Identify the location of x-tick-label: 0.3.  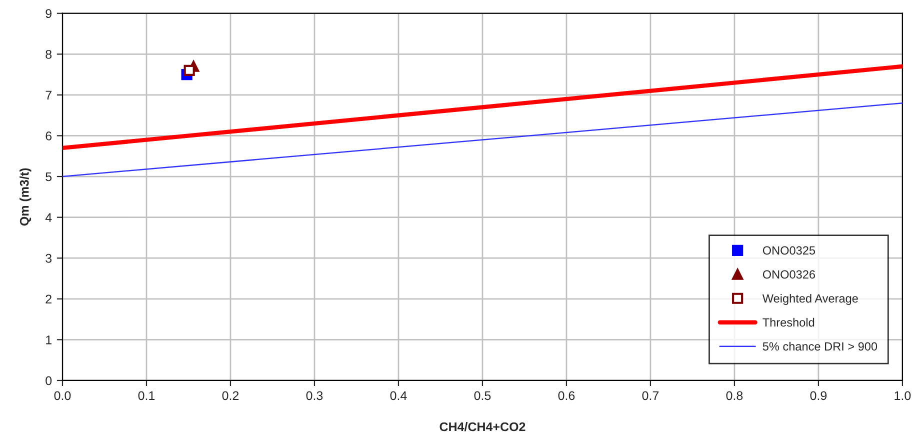
(314, 395).